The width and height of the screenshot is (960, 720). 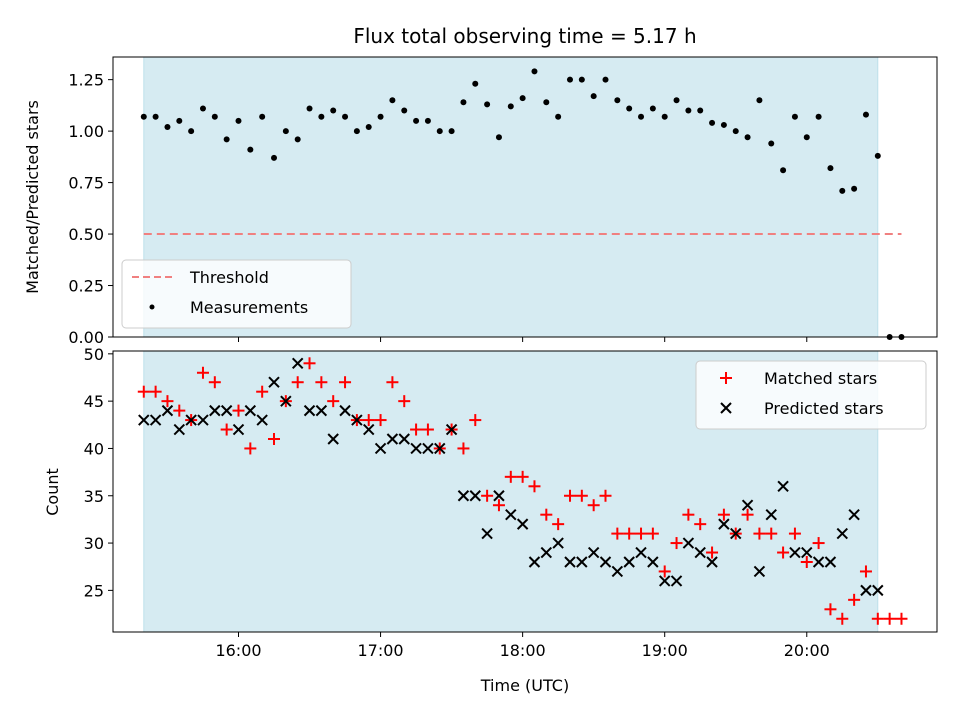 What do you see at coordinates (86, 183) in the screenshot?
I see `top-y-tick-label: 0.75` at bounding box center [86, 183].